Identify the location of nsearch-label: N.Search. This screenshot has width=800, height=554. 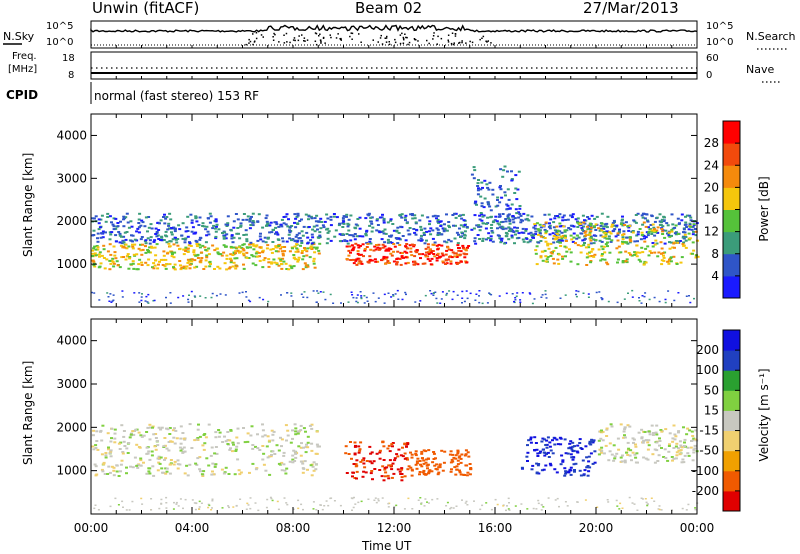
(771, 36).